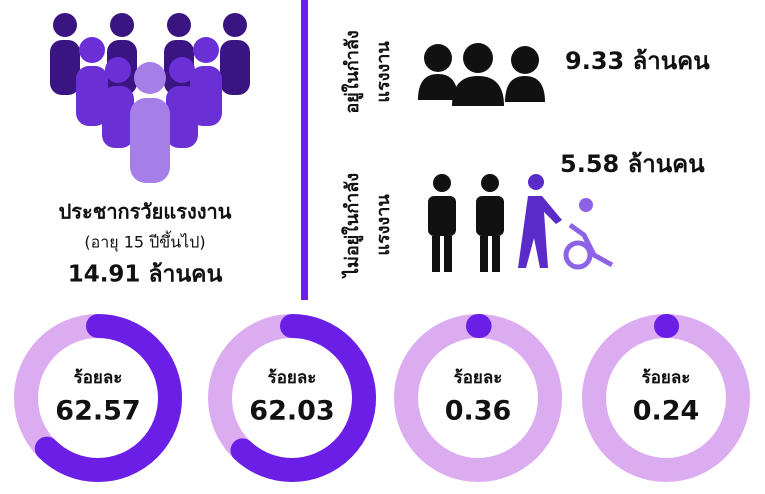 This screenshot has height=494, width=765. Describe the element at coordinates (291, 411) in the screenshot. I see `donut-value: 62.03` at that location.